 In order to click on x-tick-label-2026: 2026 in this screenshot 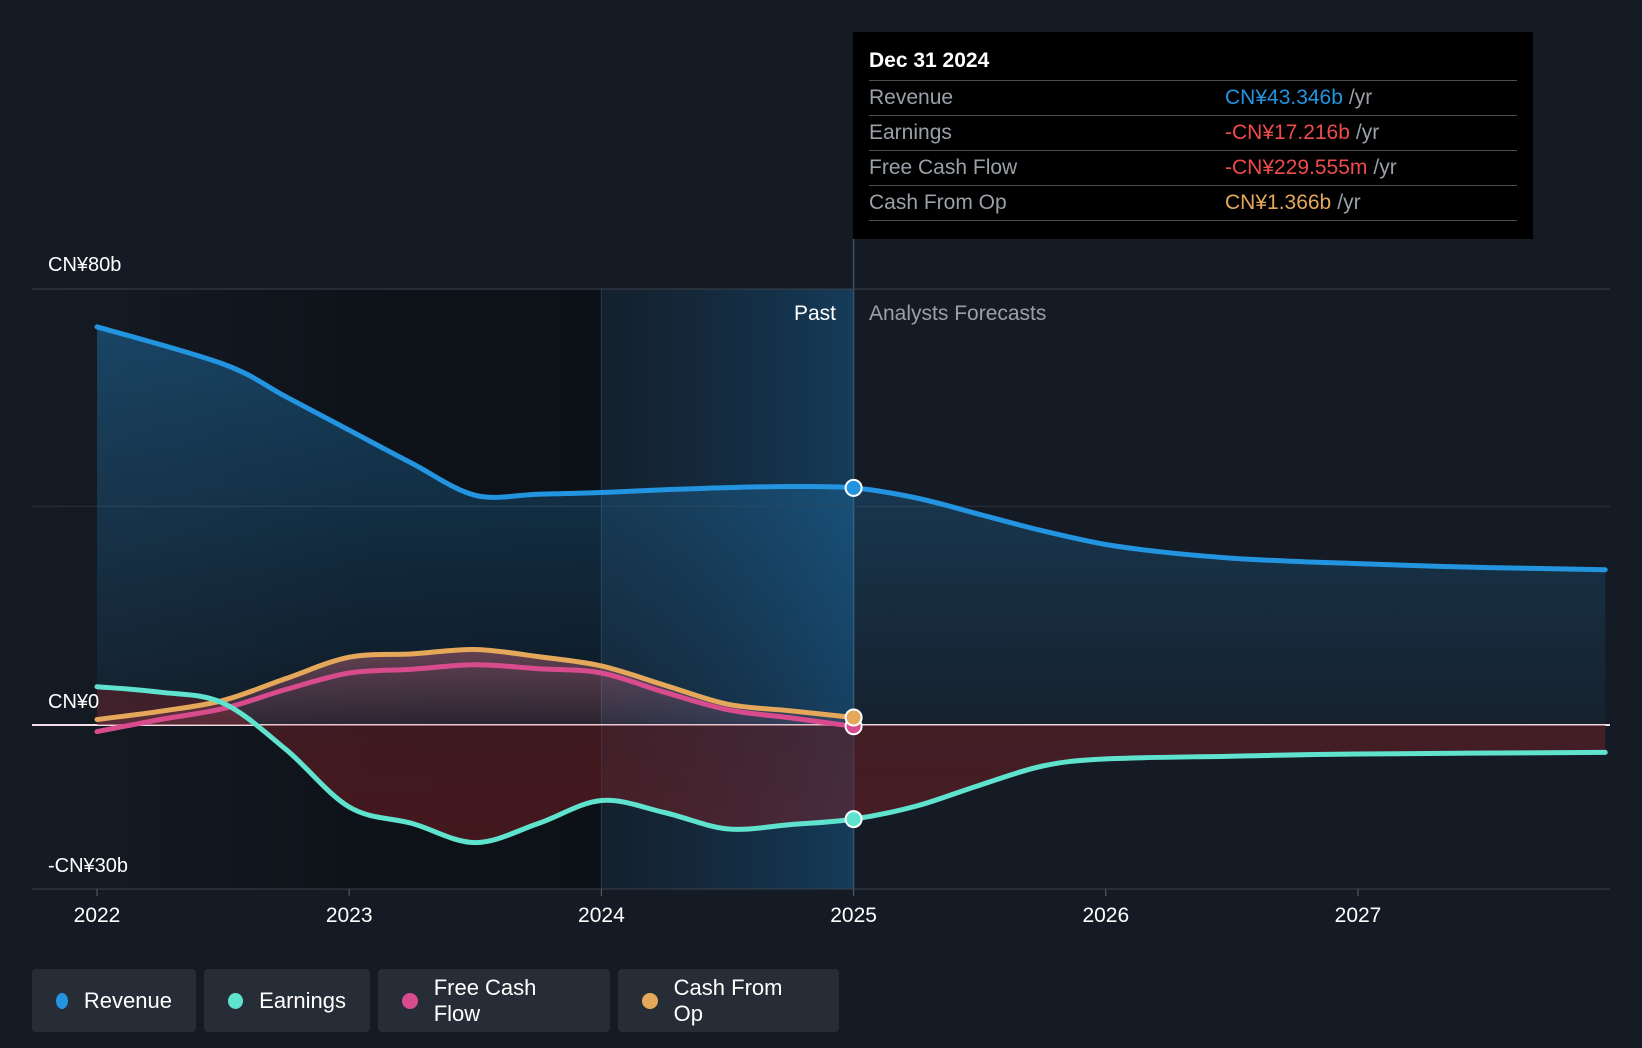, I will do `click(1105, 915)`.